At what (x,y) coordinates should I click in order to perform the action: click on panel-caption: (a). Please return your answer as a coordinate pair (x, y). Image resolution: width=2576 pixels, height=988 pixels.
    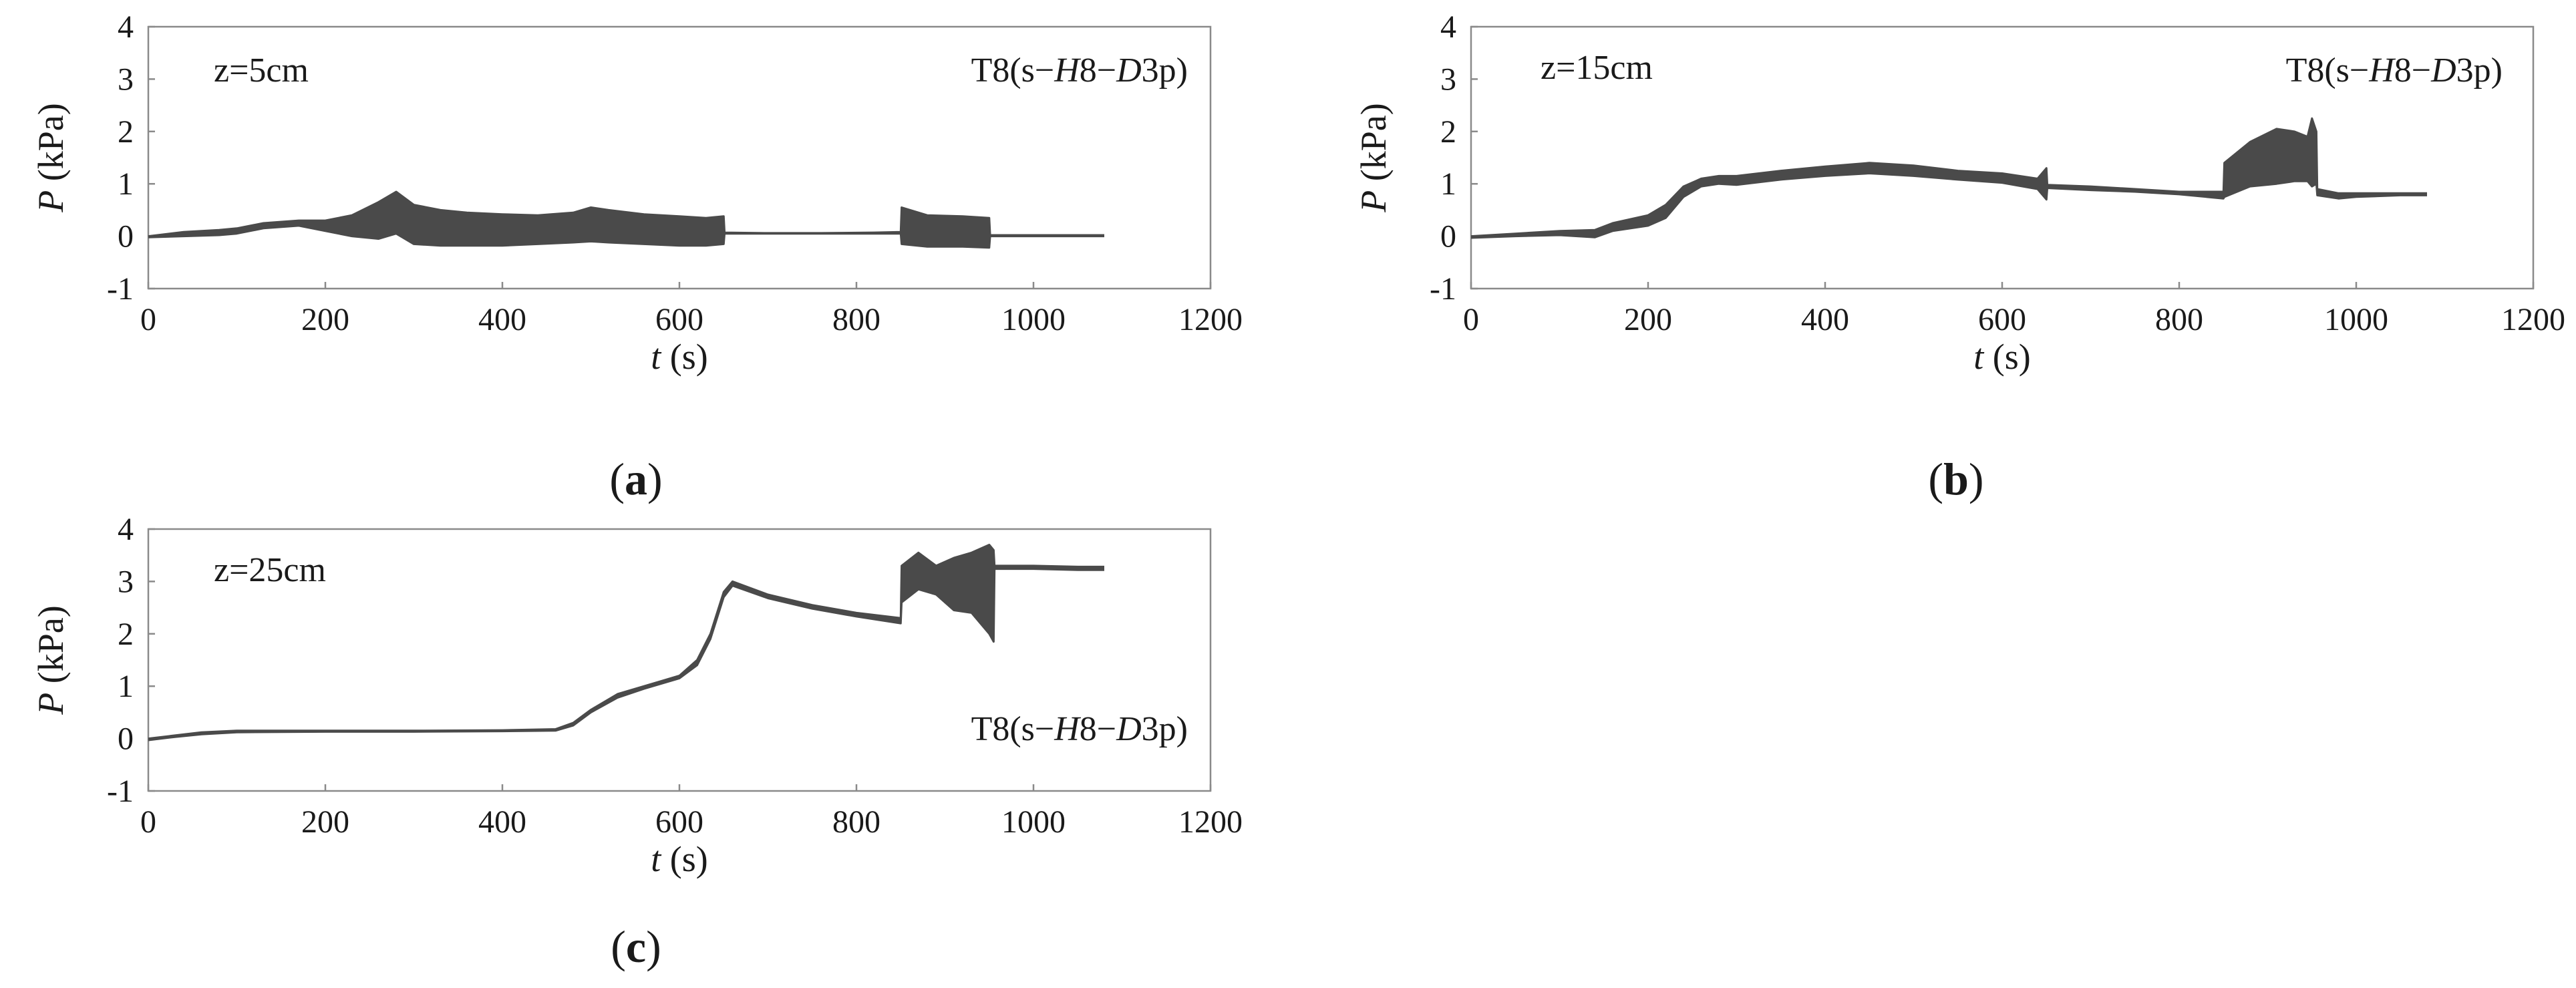
    Looking at the image, I should click on (635, 479).